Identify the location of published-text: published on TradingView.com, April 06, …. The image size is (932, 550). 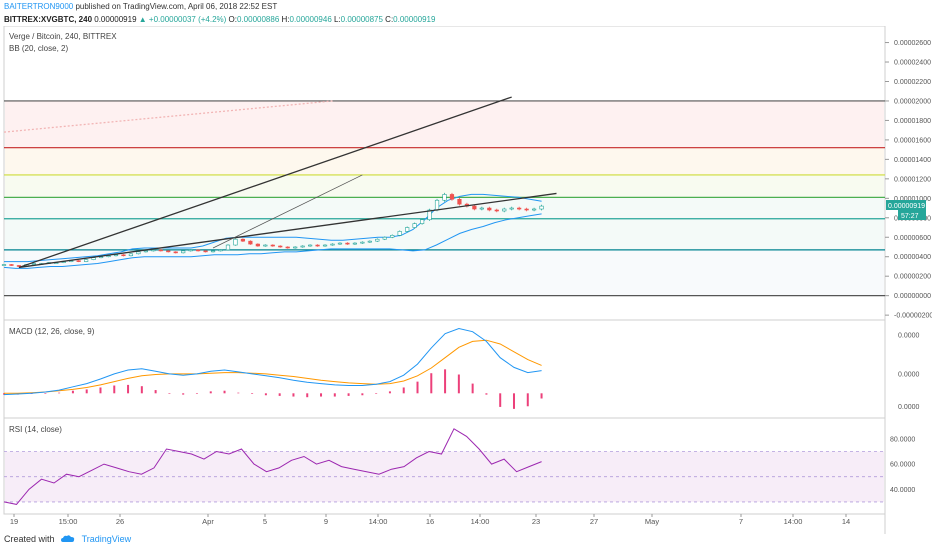
(176, 6).